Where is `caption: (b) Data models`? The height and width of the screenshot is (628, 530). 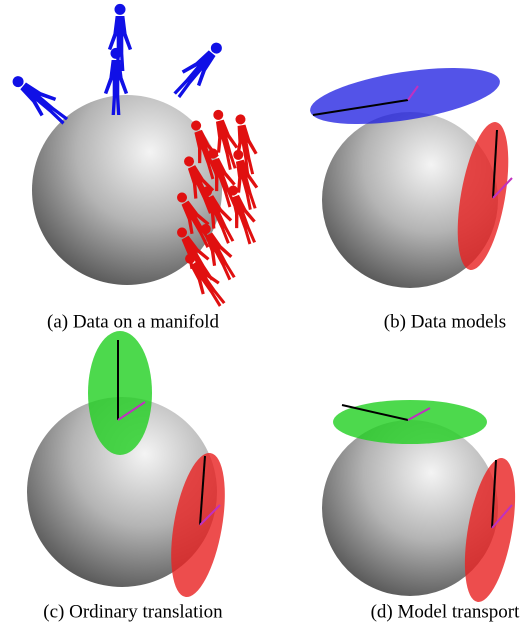 caption: (b) Data models is located at coordinates (445, 321).